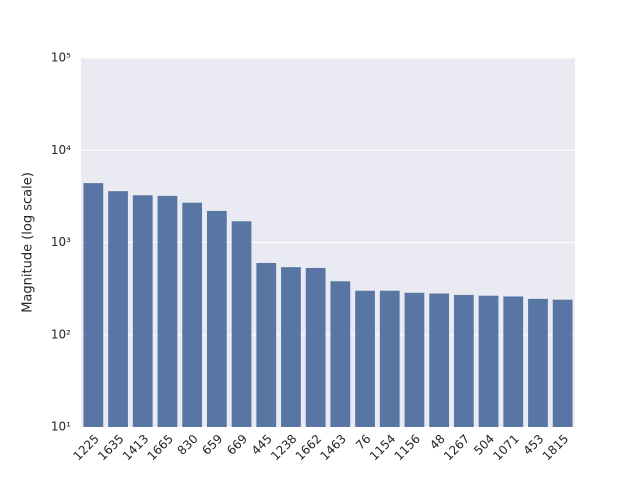 The image size is (640, 480). What do you see at coordinates (188, 445) in the screenshot?
I see `x-tick-label: 830` at bounding box center [188, 445].